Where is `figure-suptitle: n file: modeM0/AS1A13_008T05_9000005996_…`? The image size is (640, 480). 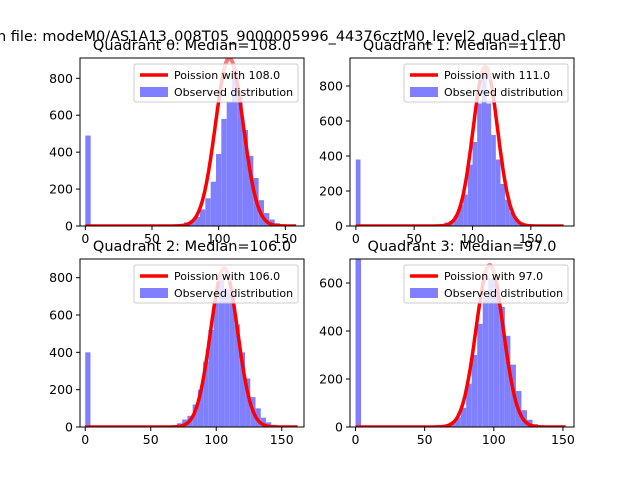
figure-suptitle: n file: modeM0/AS1A13_008T05_9000005996_… is located at coordinates (283, 37).